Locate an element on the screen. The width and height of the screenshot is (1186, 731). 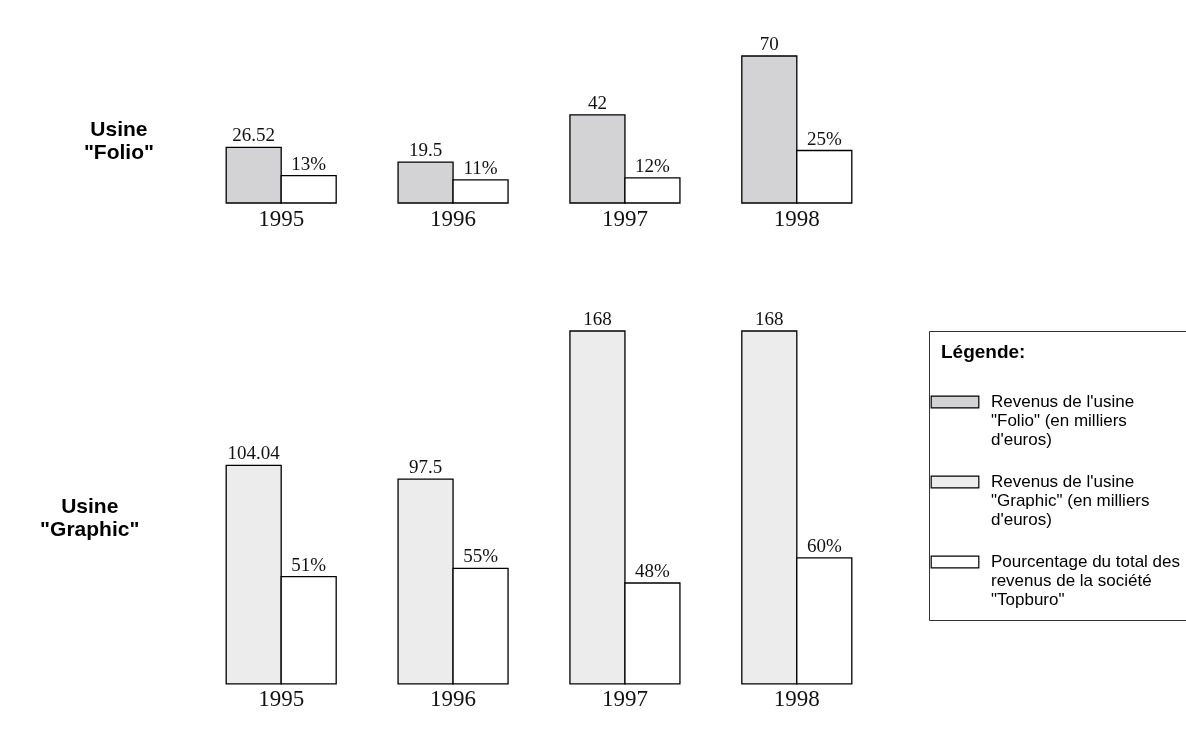
data-label: 11% is located at coordinates (480, 167).